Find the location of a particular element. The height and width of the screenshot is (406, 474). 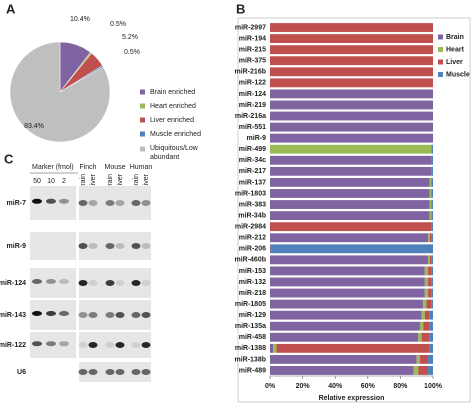

legend-label: Heart enriched is located at coordinates (173, 106).